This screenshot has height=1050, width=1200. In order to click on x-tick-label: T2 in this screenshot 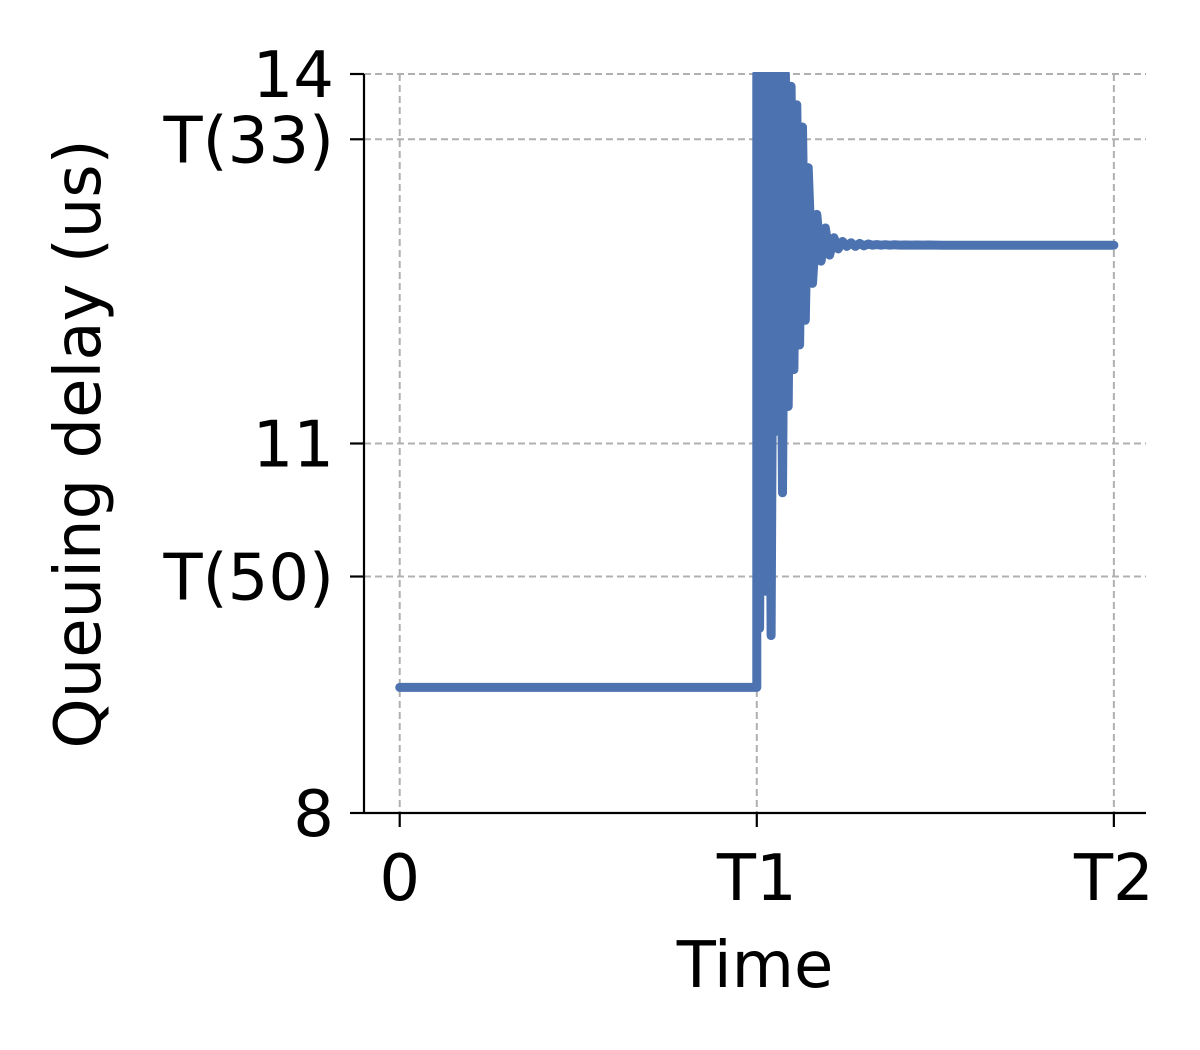, I will do `click(1113, 879)`.